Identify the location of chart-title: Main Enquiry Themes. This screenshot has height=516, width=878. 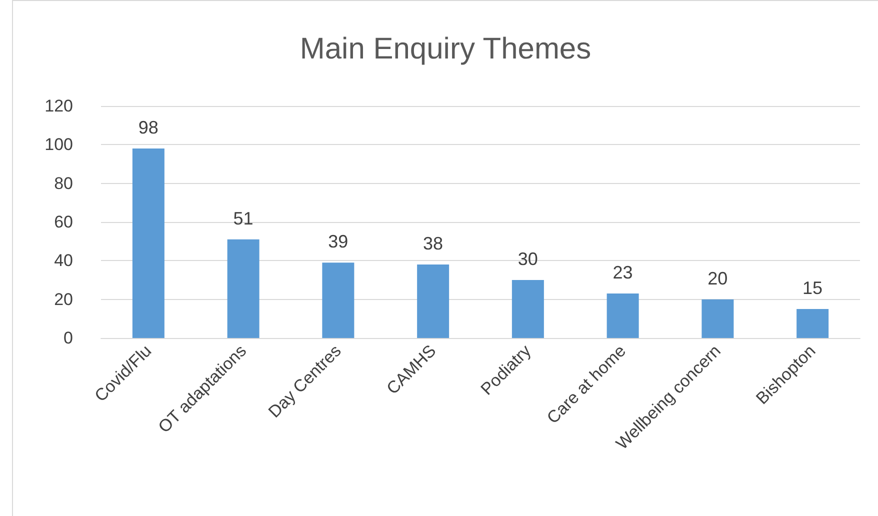
(446, 49).